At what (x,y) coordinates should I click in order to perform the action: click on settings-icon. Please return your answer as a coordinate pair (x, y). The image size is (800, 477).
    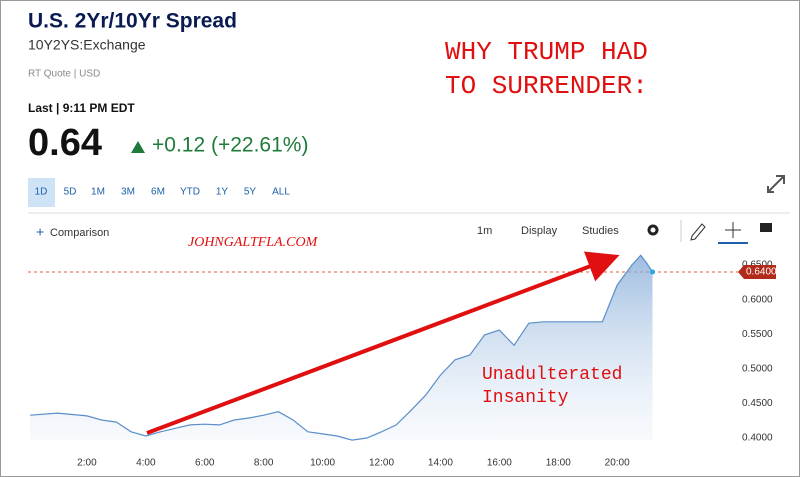
    Looking at the image, I should click on (653, 230).